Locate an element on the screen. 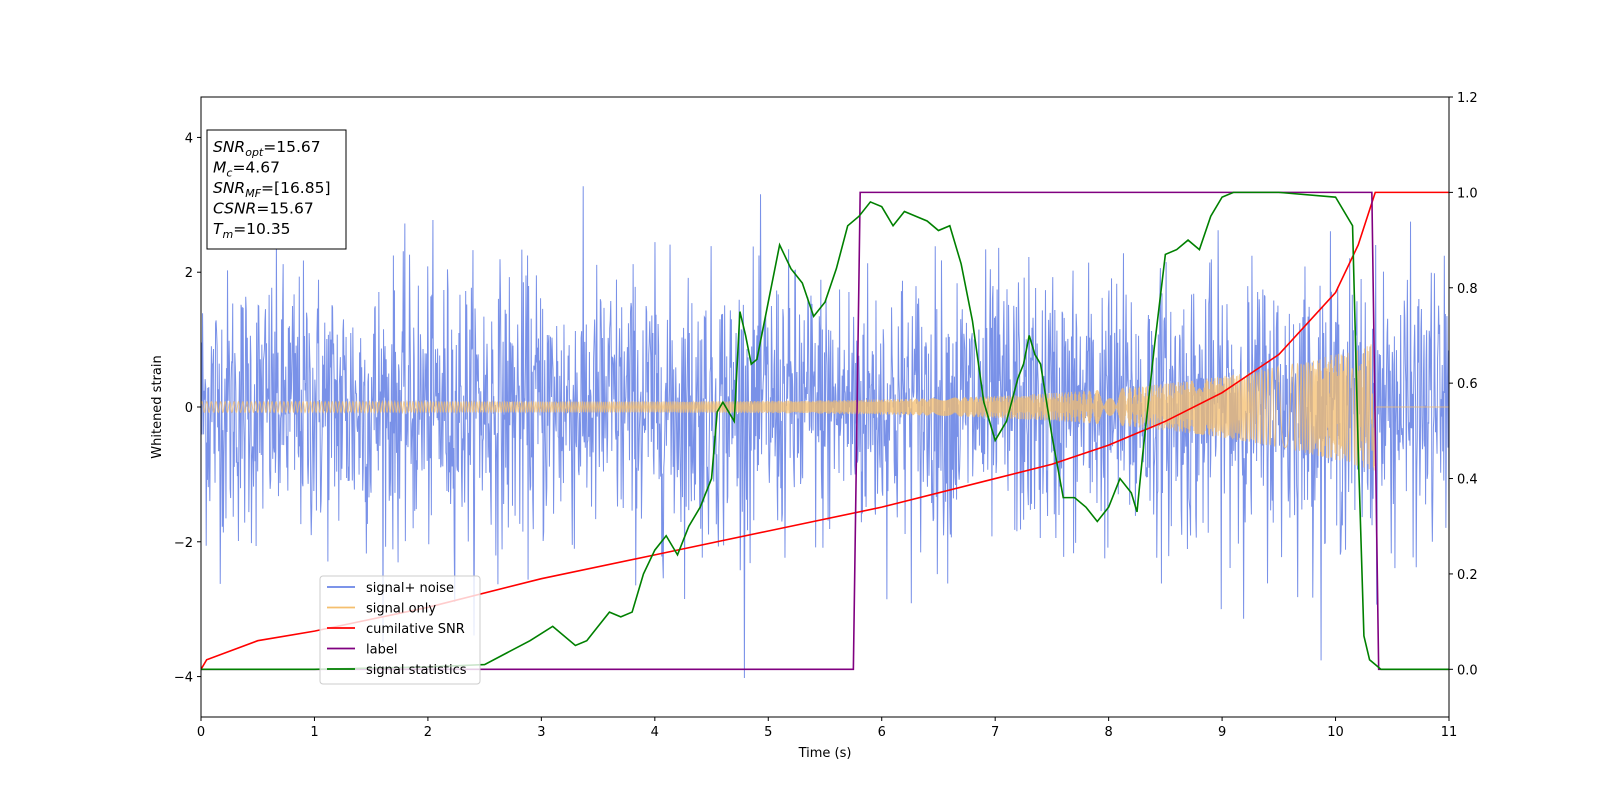 This screenshot has width=1600, height=800. y-left-tick-label: 0 is located at coordinates (189, 408).